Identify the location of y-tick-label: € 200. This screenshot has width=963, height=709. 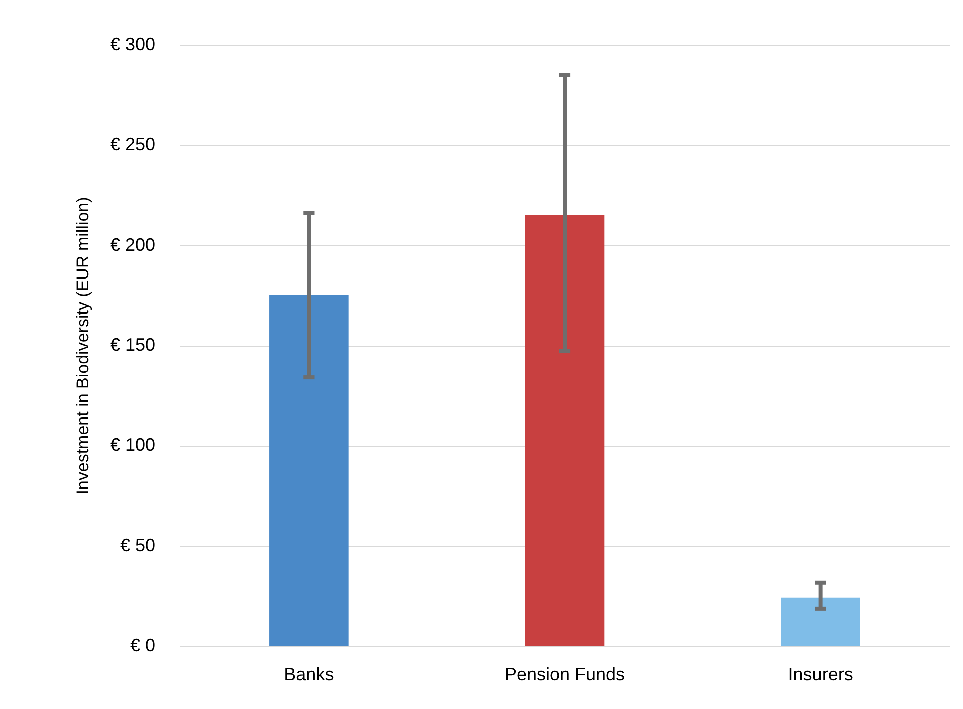
(133, 244).